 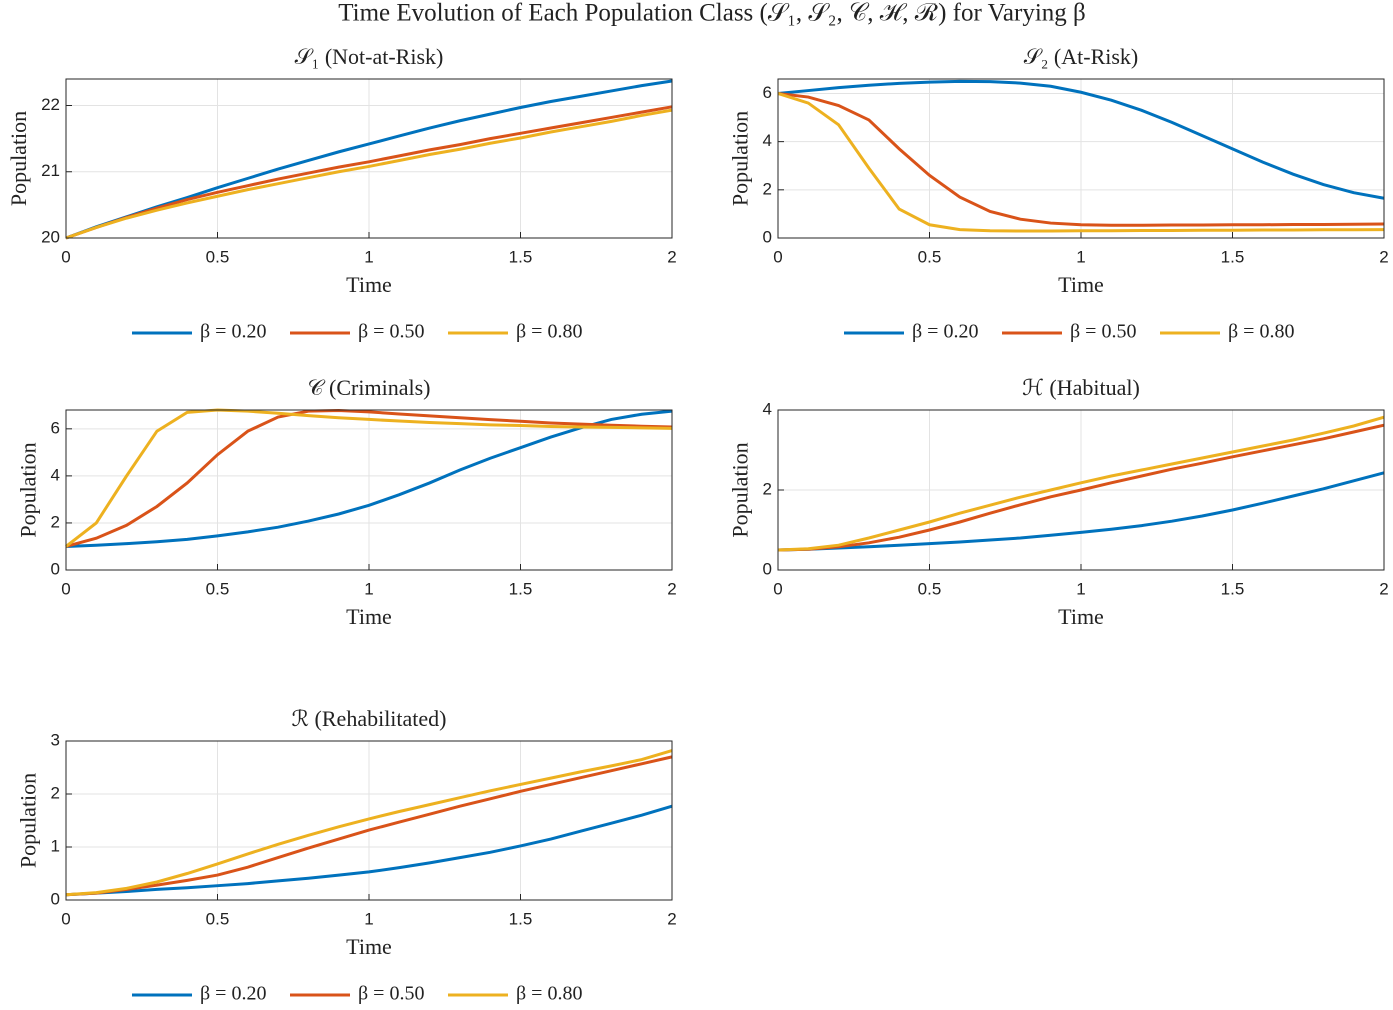 What do you see at coordinates (50, 104) in the screenshot?
I see `y-tick-label: 22` at bounding box center [50, 104].